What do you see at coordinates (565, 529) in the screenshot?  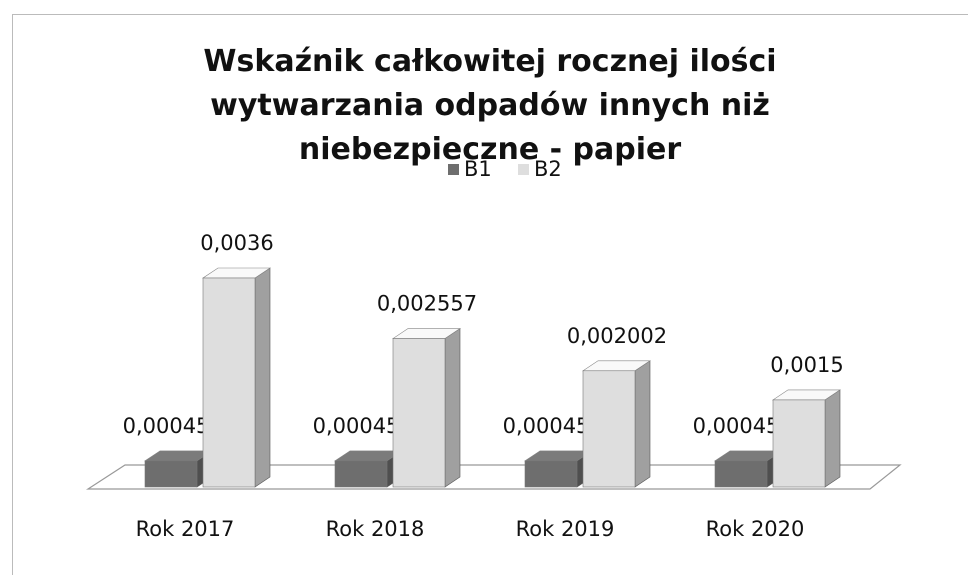 I see `x-tick-label: Rok 2019` at bounding box center [565, 529].